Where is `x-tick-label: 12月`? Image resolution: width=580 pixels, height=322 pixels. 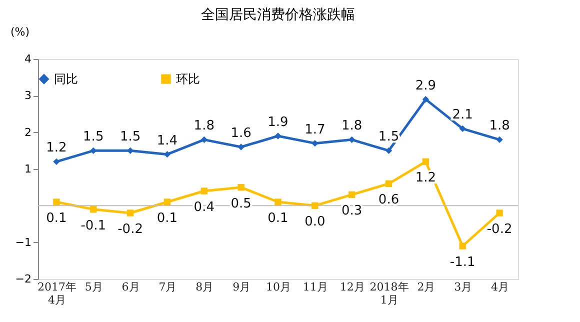
x-tick-label: 12月 is located at coordinates (352, 287).